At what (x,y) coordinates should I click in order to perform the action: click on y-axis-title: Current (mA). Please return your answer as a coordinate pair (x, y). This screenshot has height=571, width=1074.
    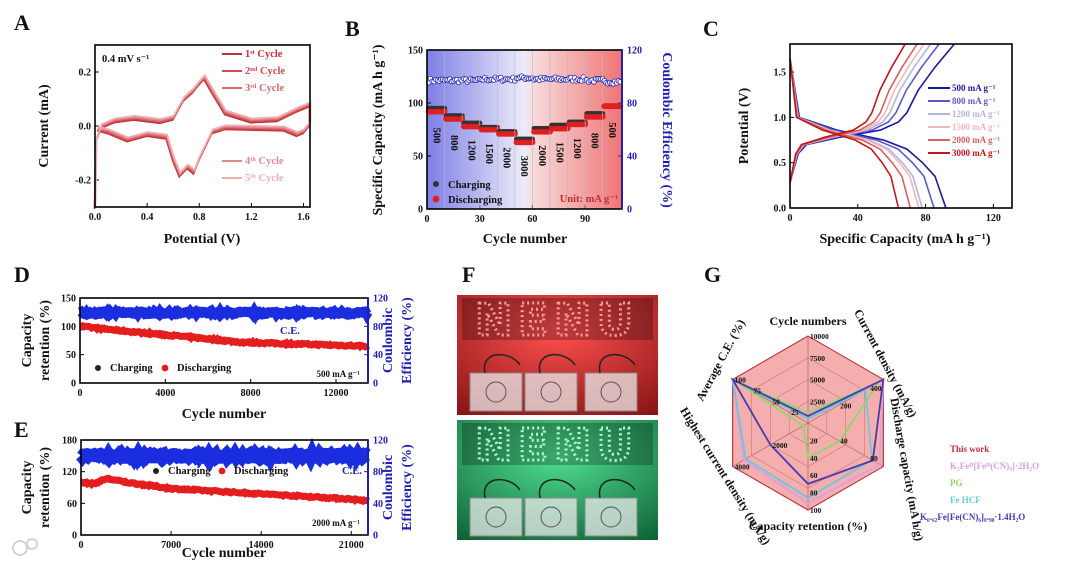
    Looking at the image, I should click on (44, 126).